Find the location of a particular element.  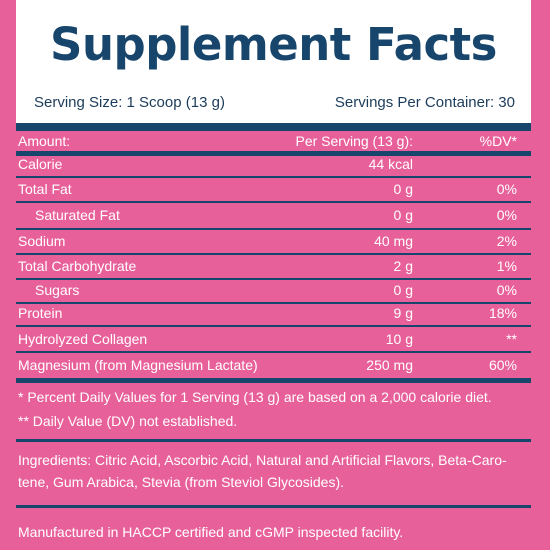

header-divider is located at coordinates (273, 153).